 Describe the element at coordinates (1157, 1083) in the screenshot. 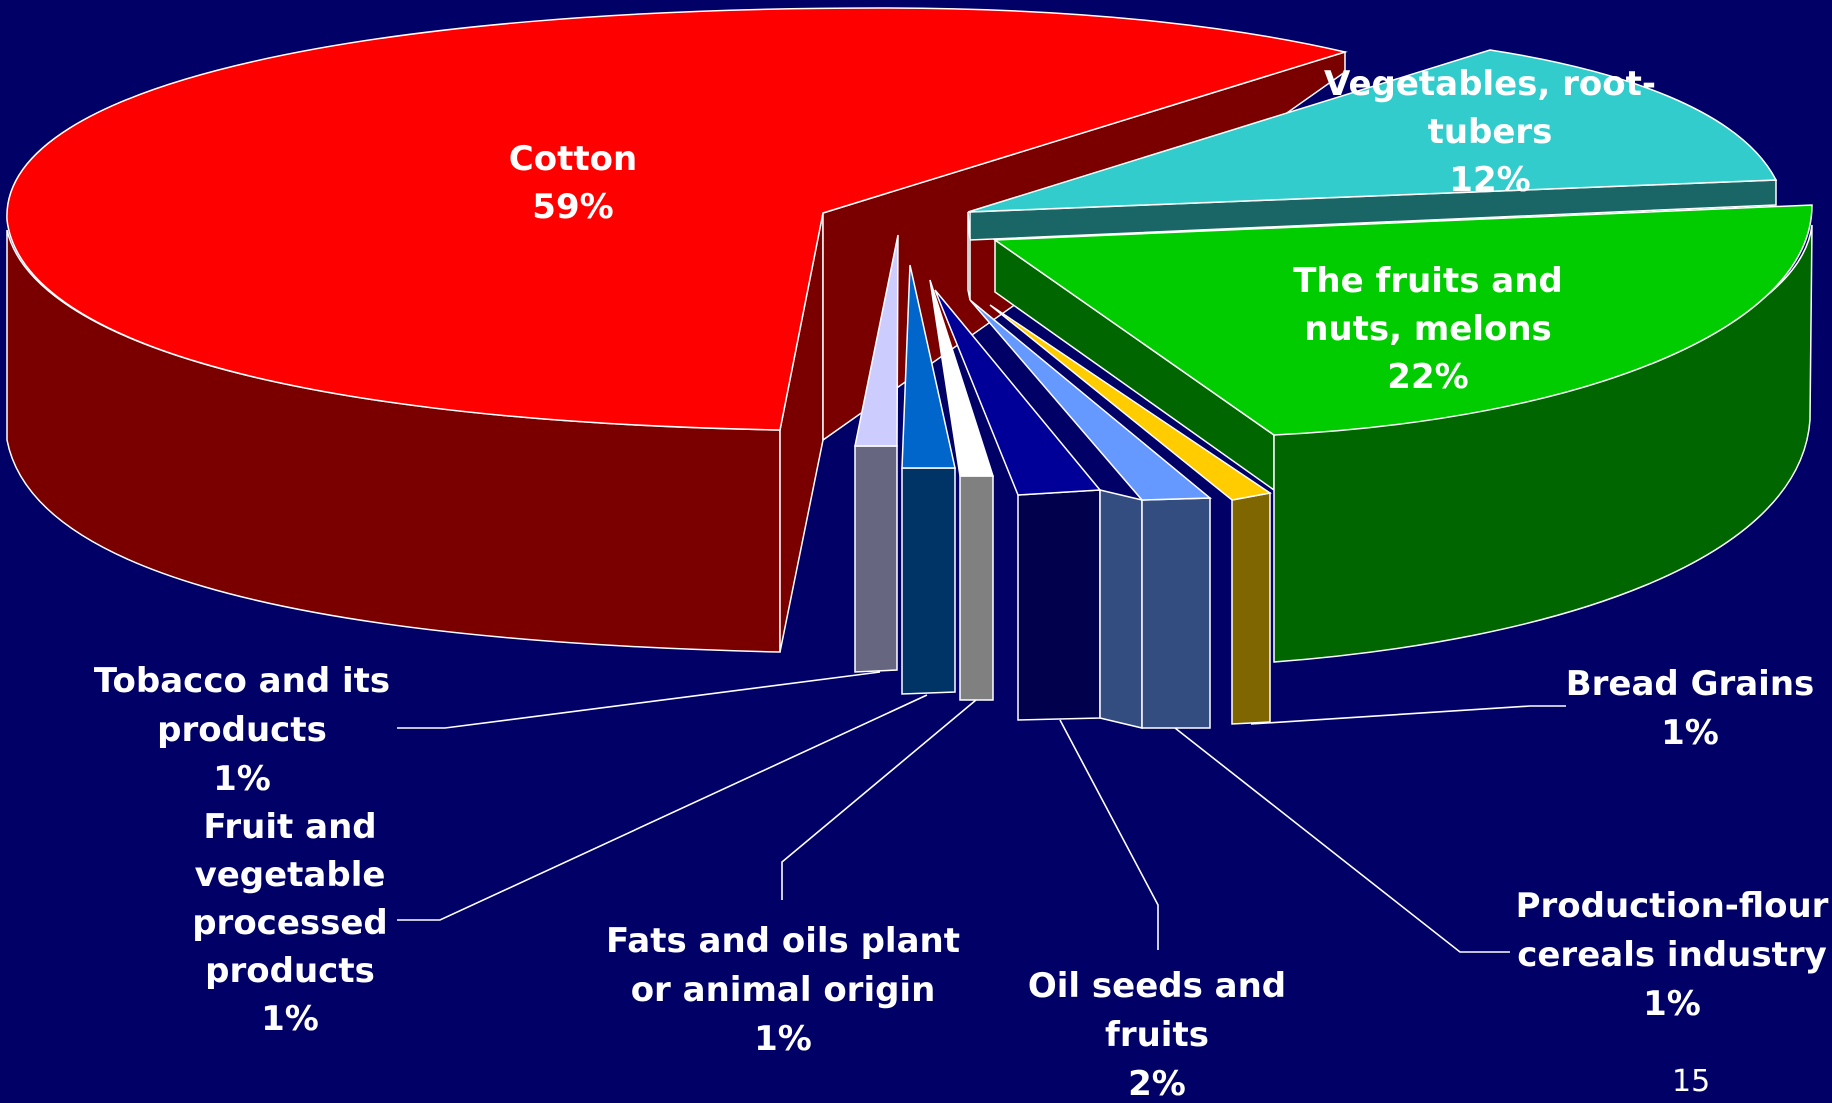

I see `slice-percent-label: 2%` at that location.